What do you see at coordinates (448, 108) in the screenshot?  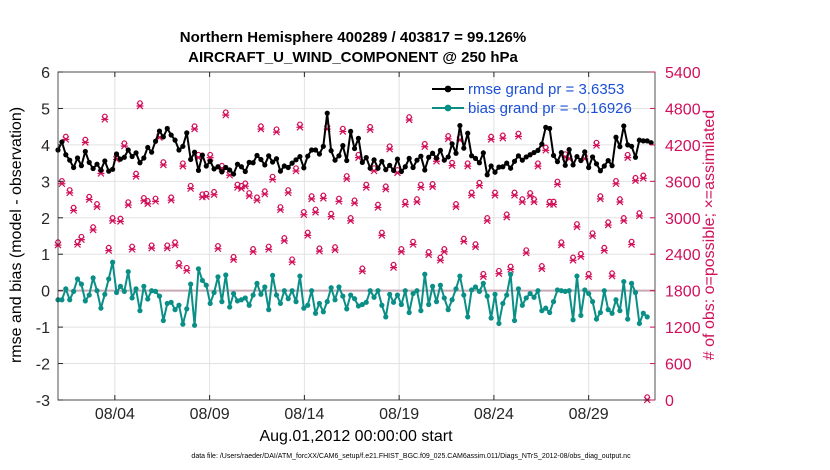 I see `legend-bias-marker` at bounding box center [448, 108].